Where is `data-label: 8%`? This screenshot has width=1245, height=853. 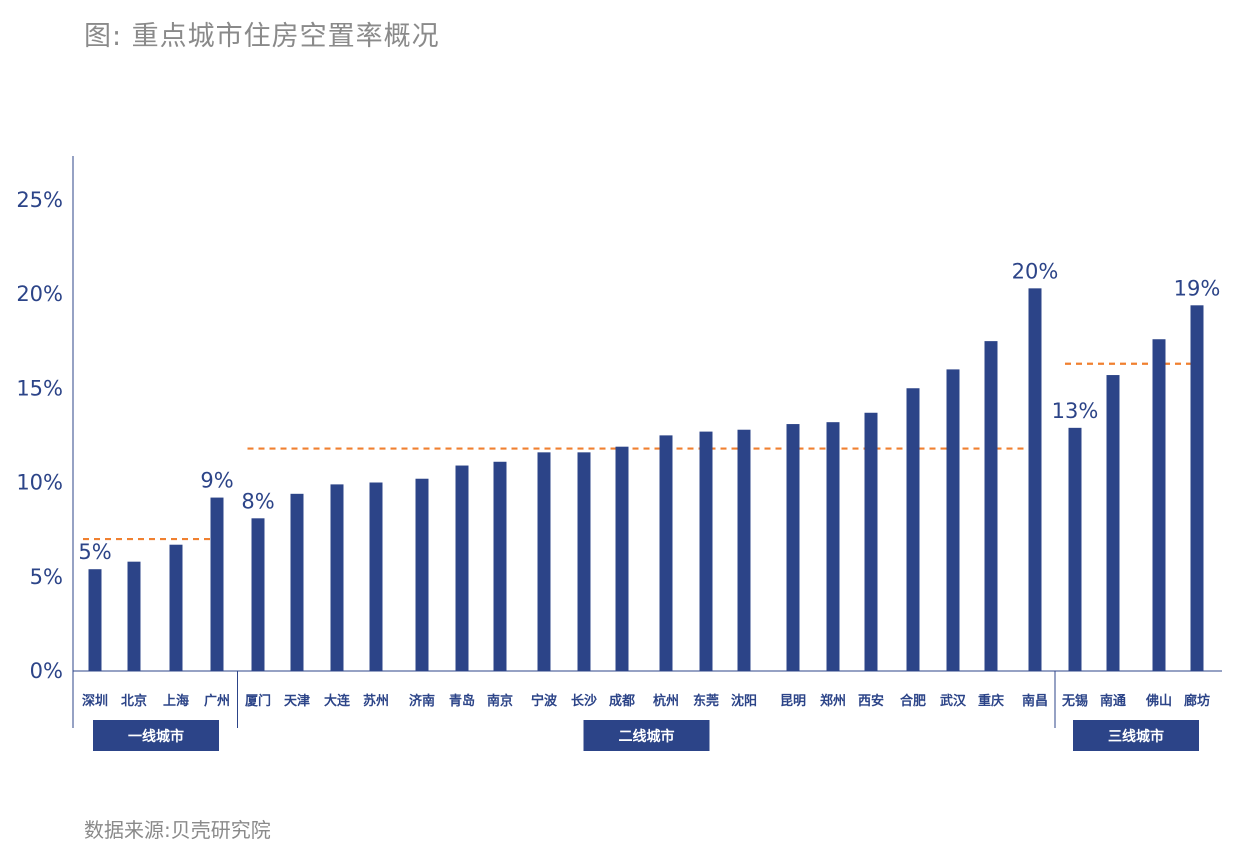 data-label: 8% is located at coordinates (257, 501).